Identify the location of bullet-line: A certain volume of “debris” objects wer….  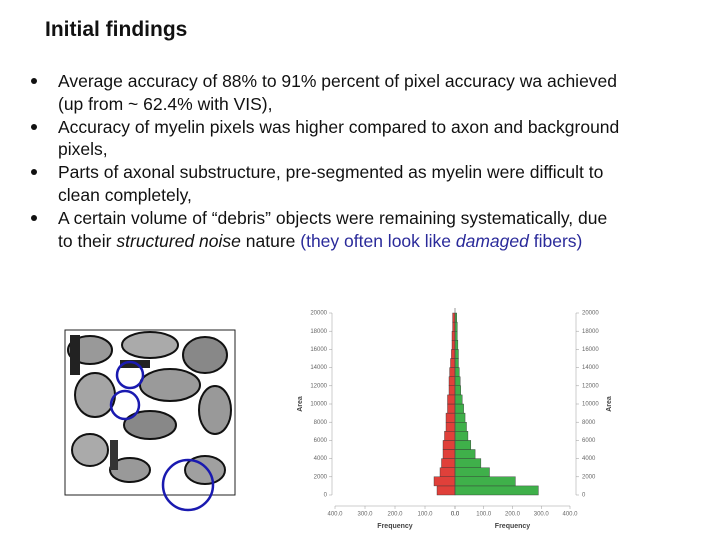
(332, 218).